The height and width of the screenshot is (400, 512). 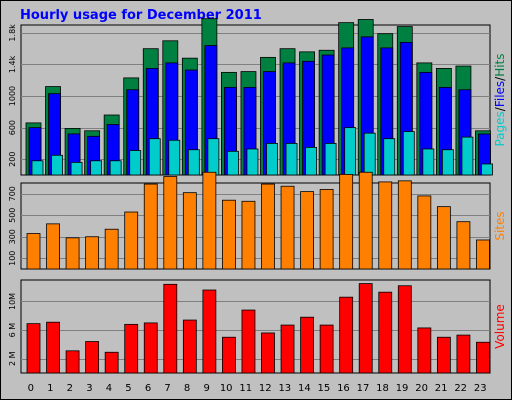 What do you see at coordinates (500, 225) in the screenshot?
I see `panel-1-legend-label: Sites` at bounding box center [500, 225].